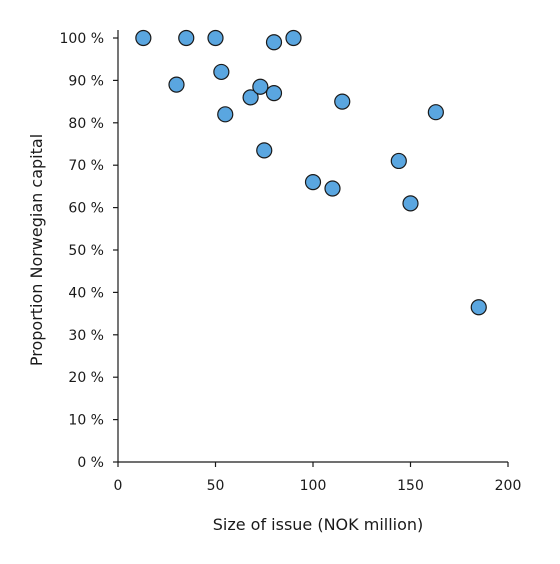 Image resolution: width=560 pixels, height=564 pixels. Describe the element at coordinates (86, 293) in the screenshot. I see `y-tick-label: 40 %` at that location.